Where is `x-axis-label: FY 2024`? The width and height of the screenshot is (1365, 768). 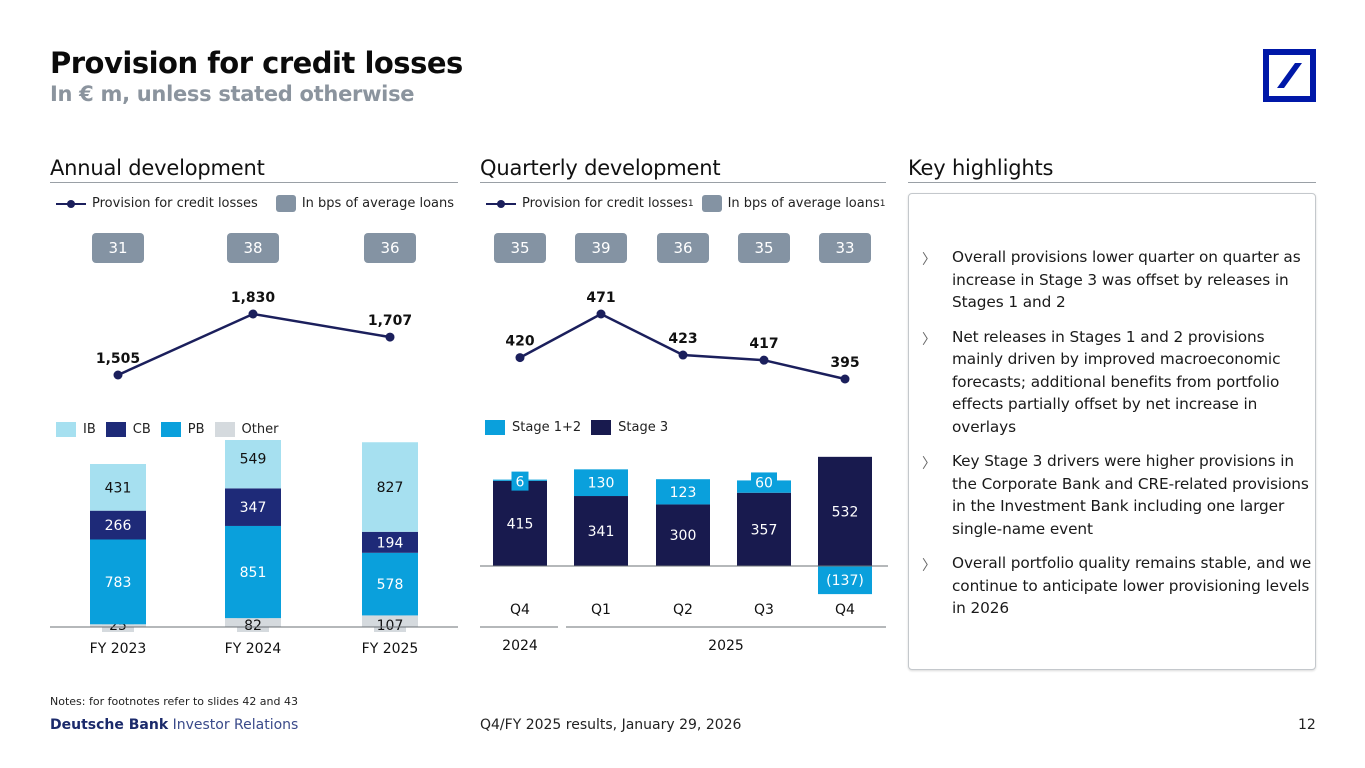 x-axis-label: FY 2024 is located at coordinates (253, 649).